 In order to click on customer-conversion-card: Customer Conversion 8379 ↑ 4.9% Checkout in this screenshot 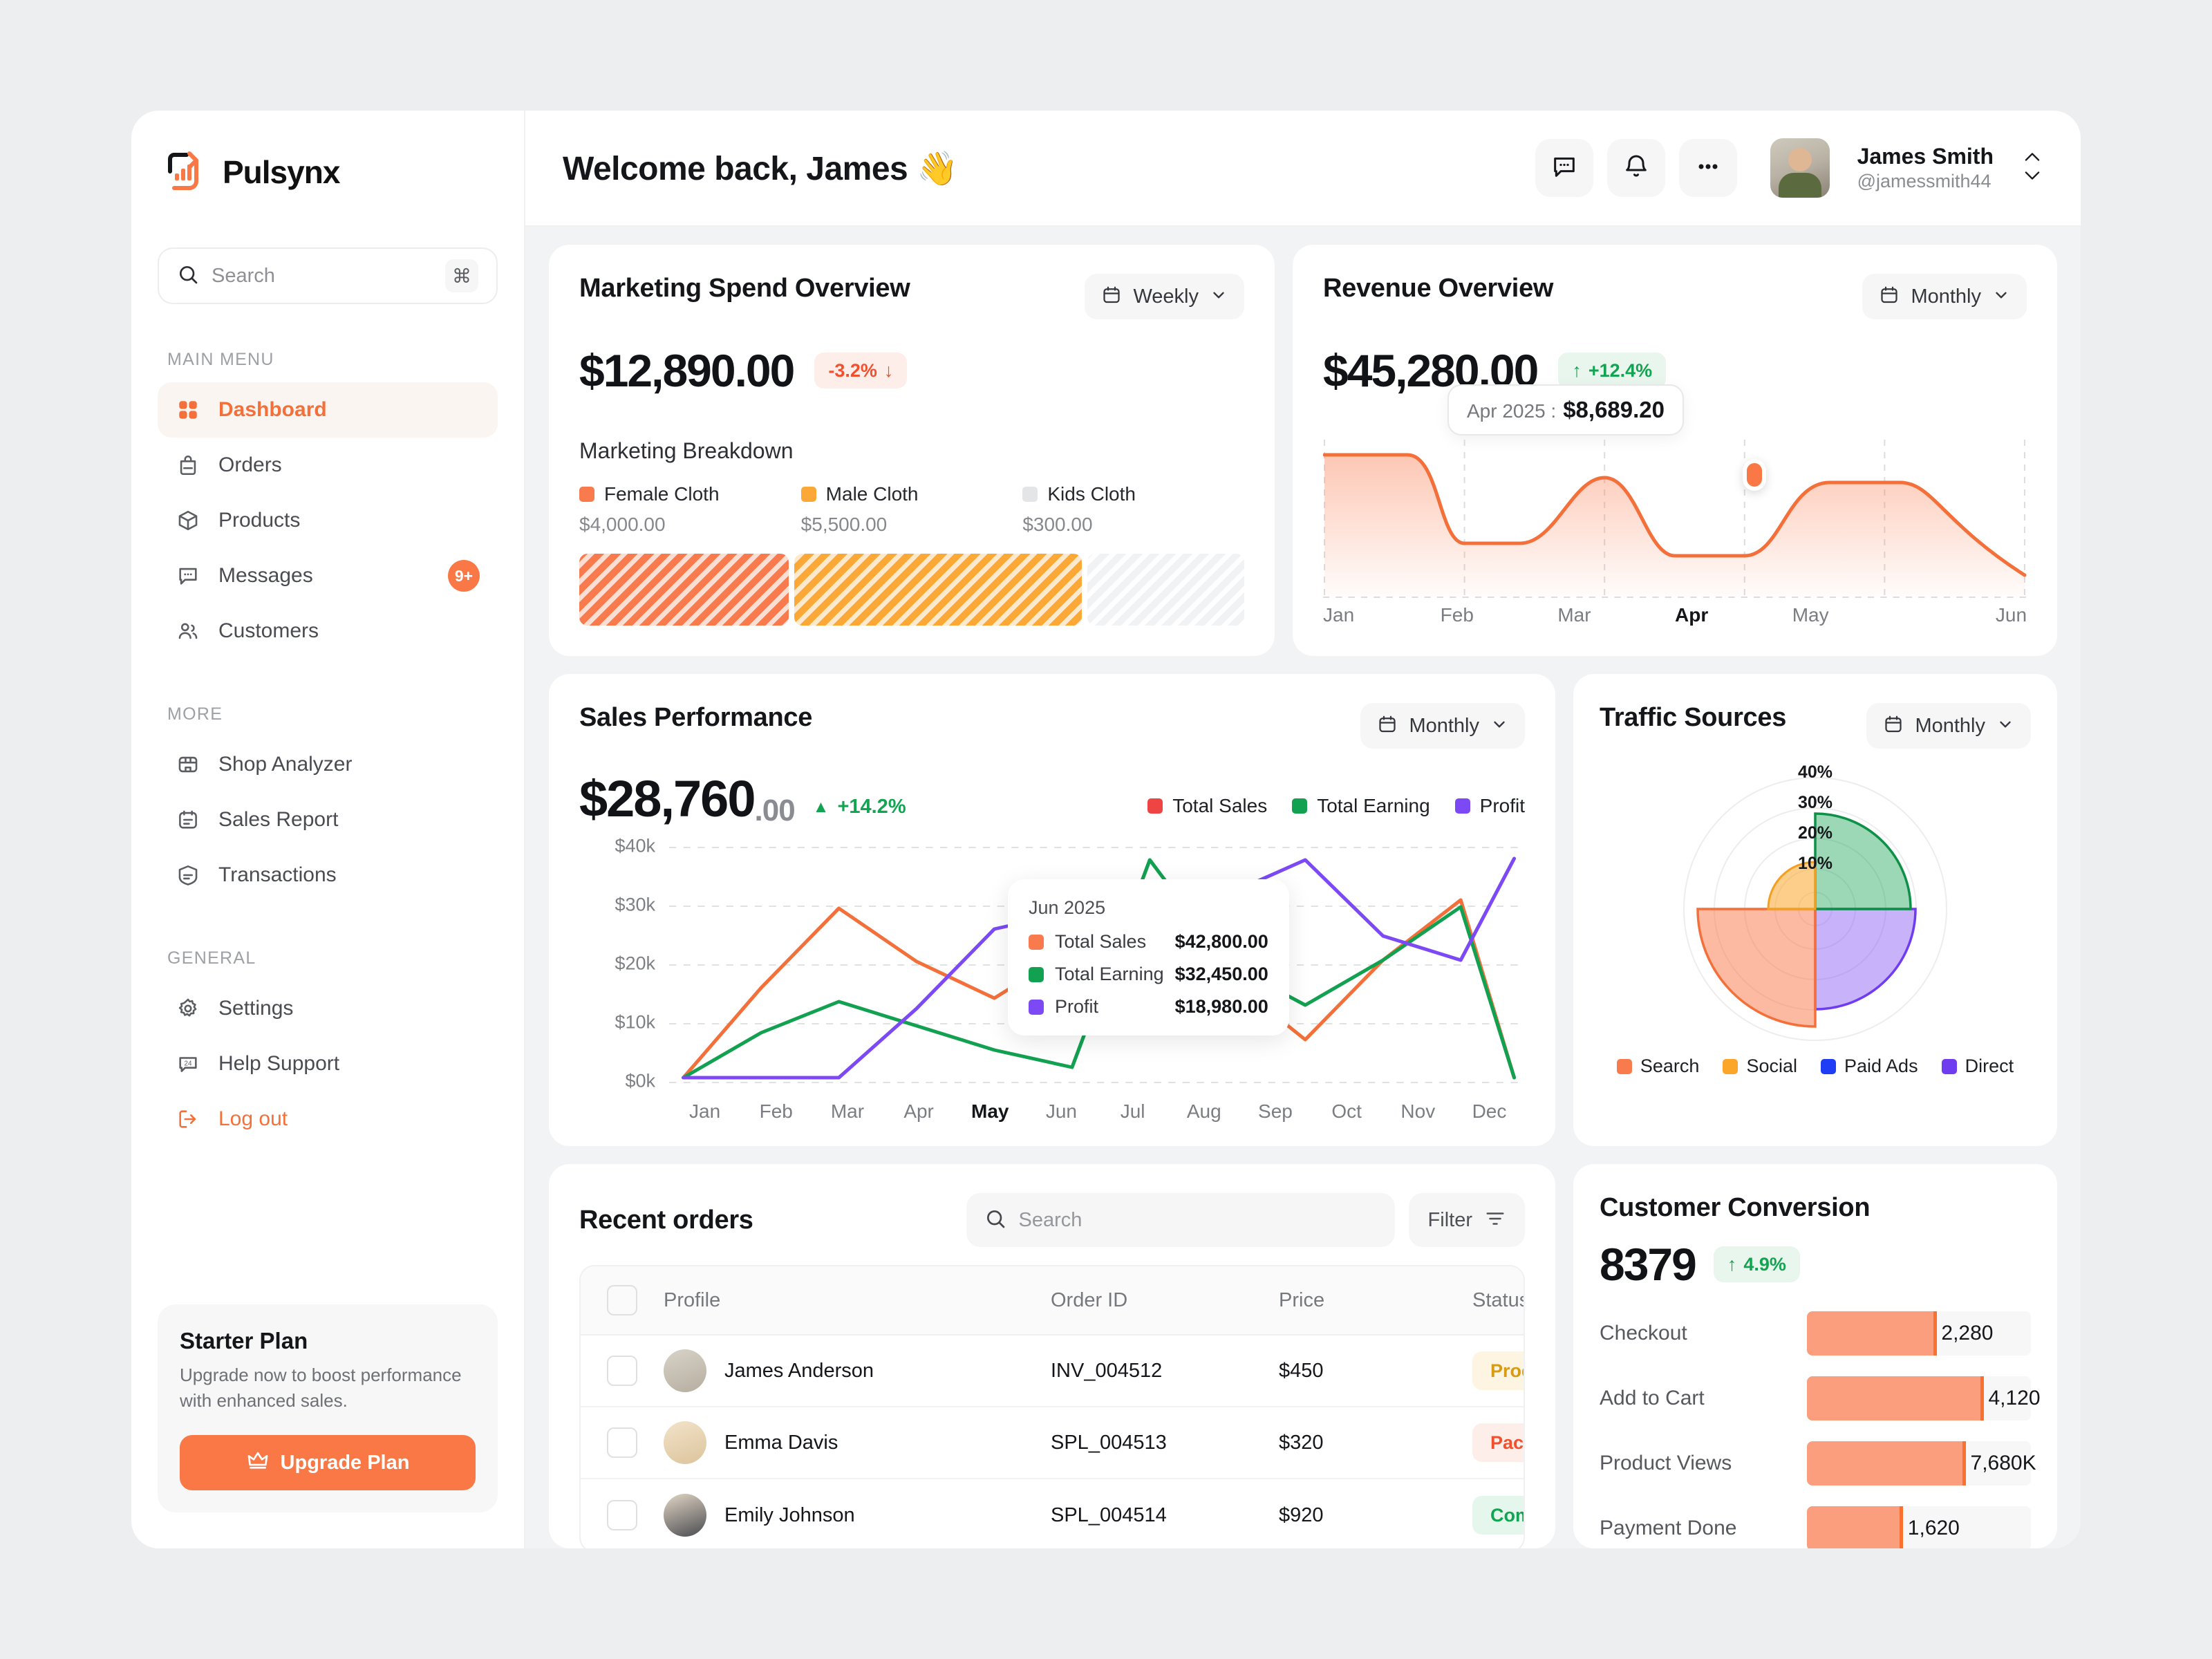, I will do `click(1815, 1356)`.